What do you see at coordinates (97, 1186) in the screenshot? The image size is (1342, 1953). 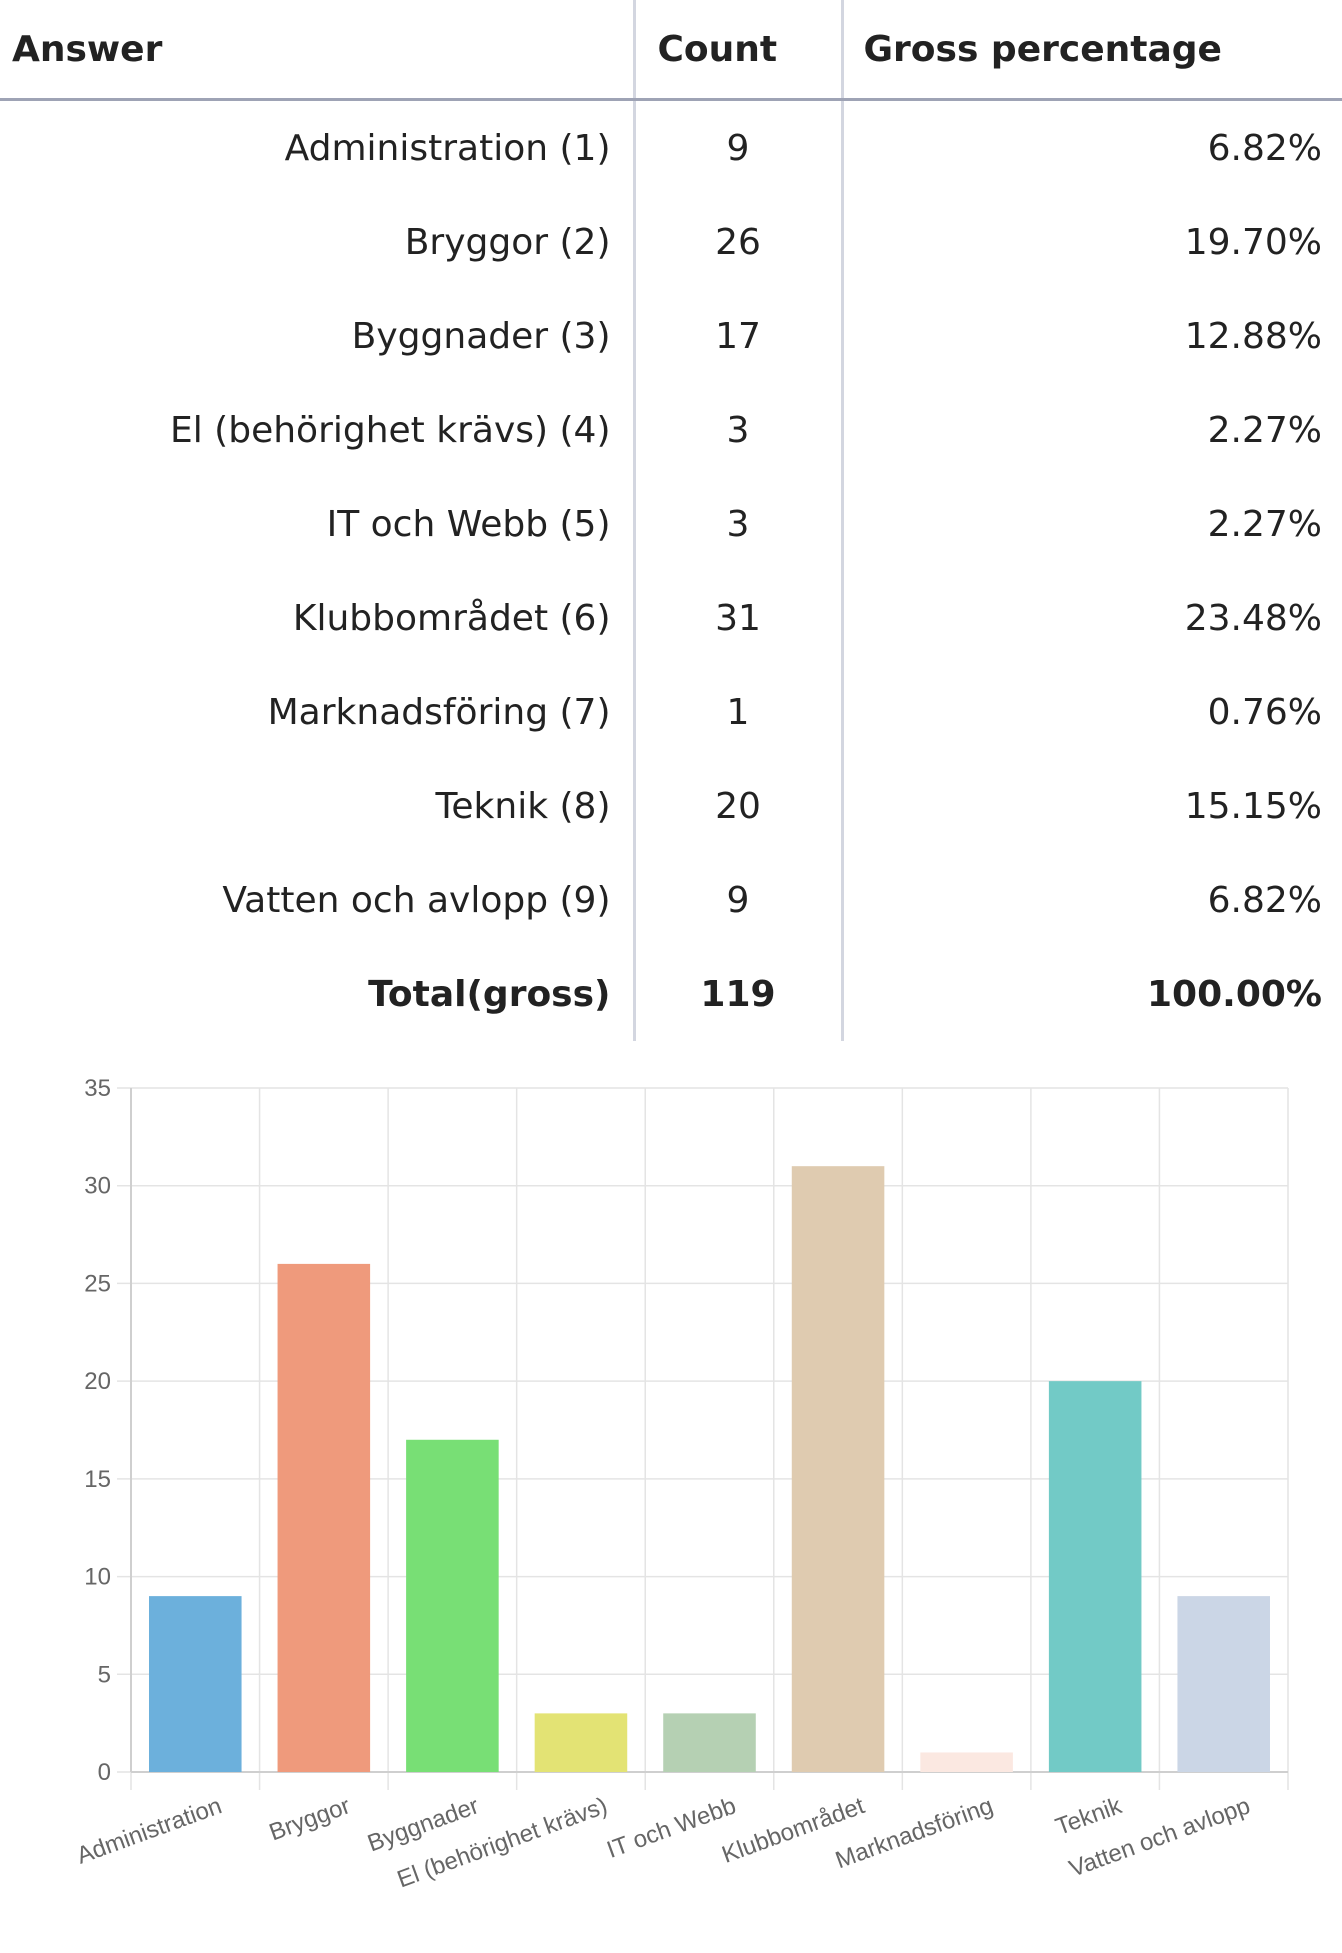 I see `y-tick-label: 30` at bounding box center [97, 1186].